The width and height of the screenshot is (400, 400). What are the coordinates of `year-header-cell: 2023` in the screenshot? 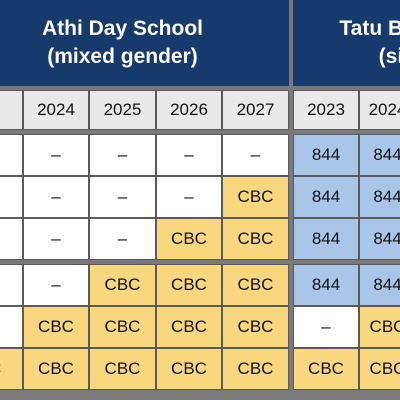 It's located at (326, 110).